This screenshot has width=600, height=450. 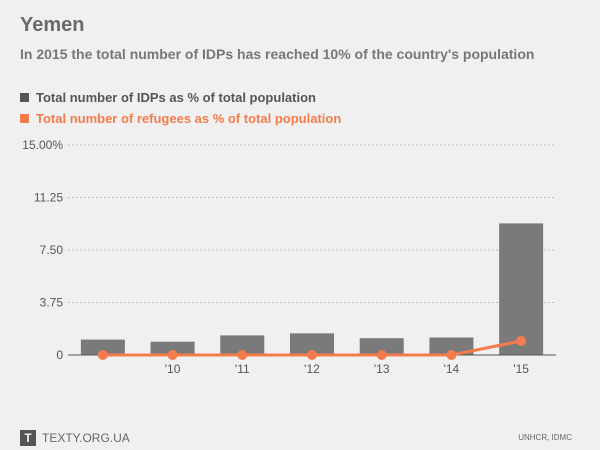 I want to click on y-tick-label: 11.25, so click(x=48, y=198).